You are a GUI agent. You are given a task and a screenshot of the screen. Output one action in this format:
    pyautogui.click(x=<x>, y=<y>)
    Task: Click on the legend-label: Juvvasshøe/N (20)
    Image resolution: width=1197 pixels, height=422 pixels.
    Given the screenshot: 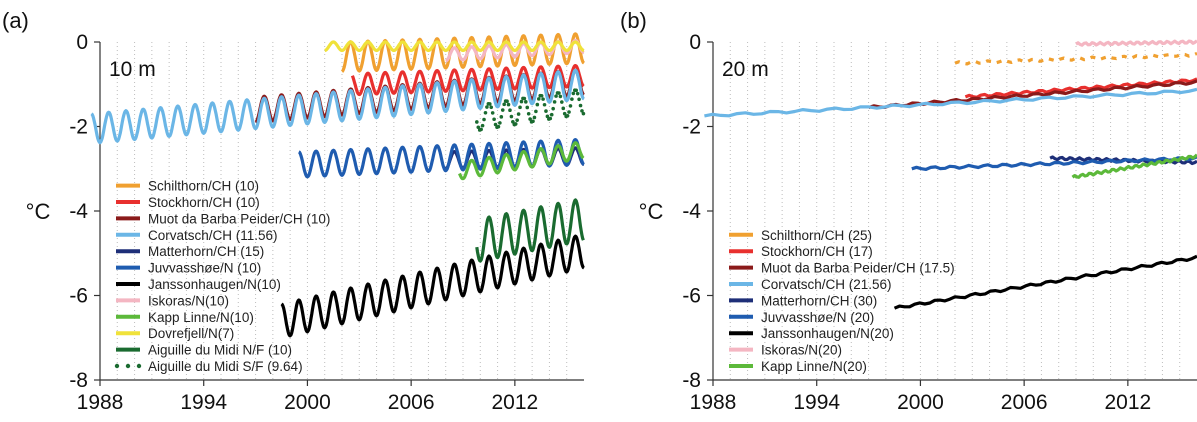 What is the action you would take?
    pyautogui.click(x=817, y=317)
    